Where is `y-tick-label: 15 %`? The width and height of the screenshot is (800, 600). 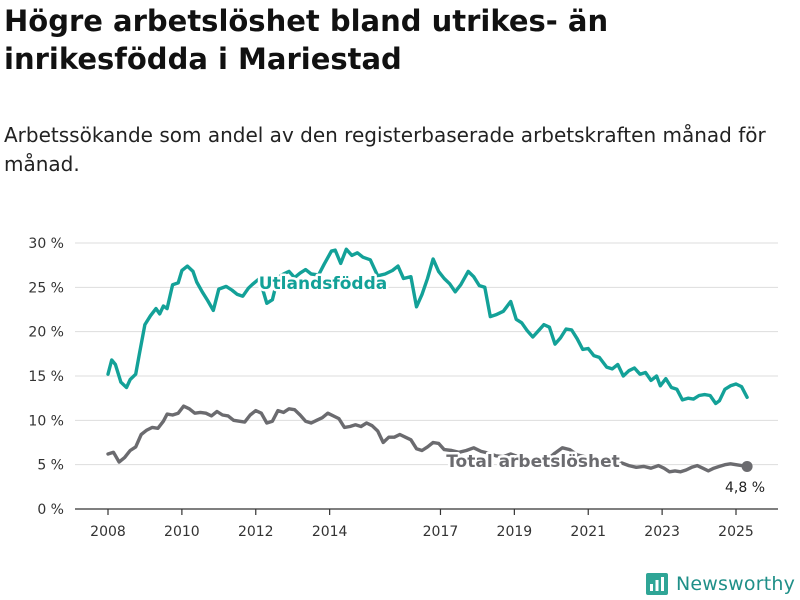 y-tick-label: 15 % is located at coordinates (46, 377).